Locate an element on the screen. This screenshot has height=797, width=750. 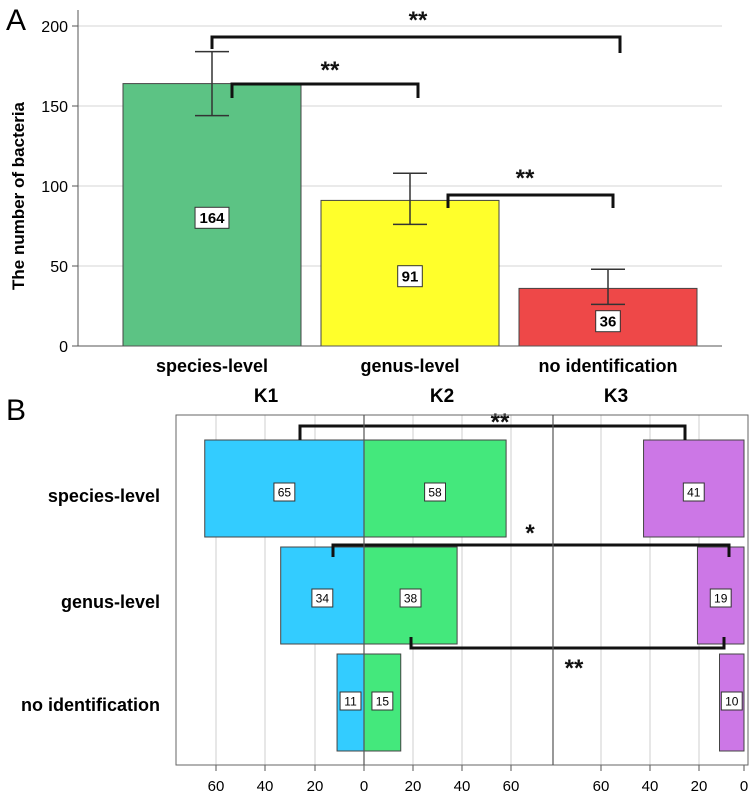
value-label-k2-1-text: 38 is located at coordinates (411, 598).